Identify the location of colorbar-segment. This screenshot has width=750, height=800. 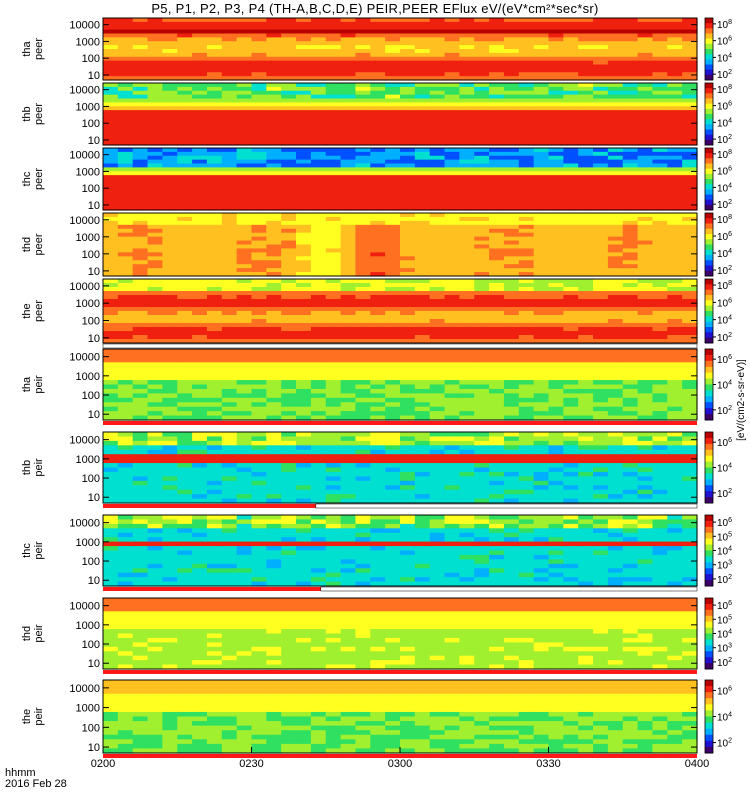
(709, 193).